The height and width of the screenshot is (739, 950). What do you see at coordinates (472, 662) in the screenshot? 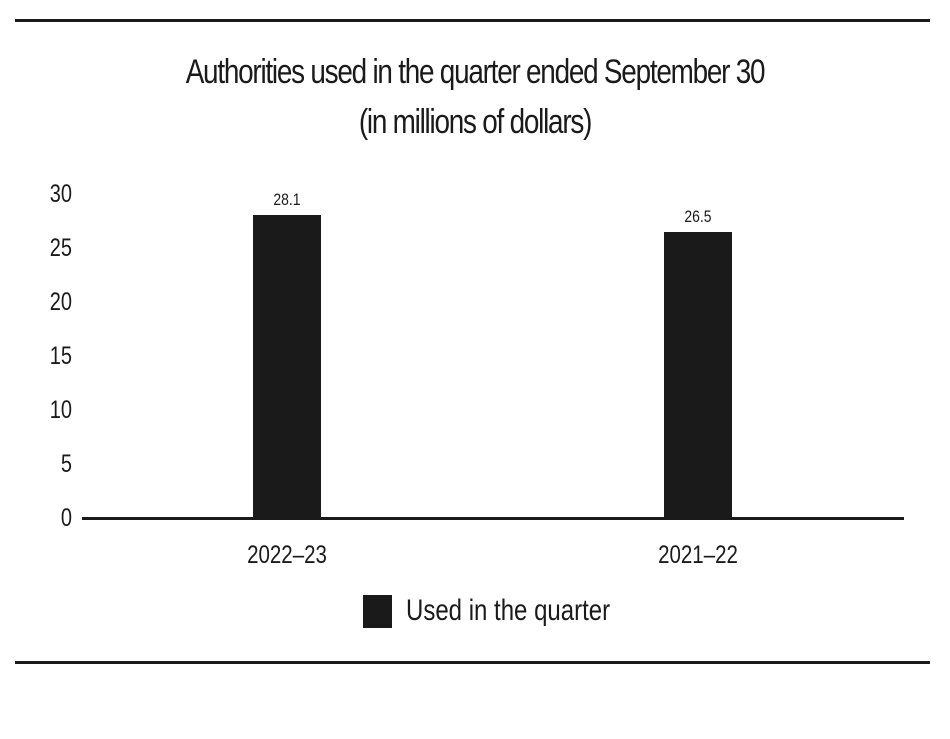
I see `bottom-rule` at bounding box center [472, 662].